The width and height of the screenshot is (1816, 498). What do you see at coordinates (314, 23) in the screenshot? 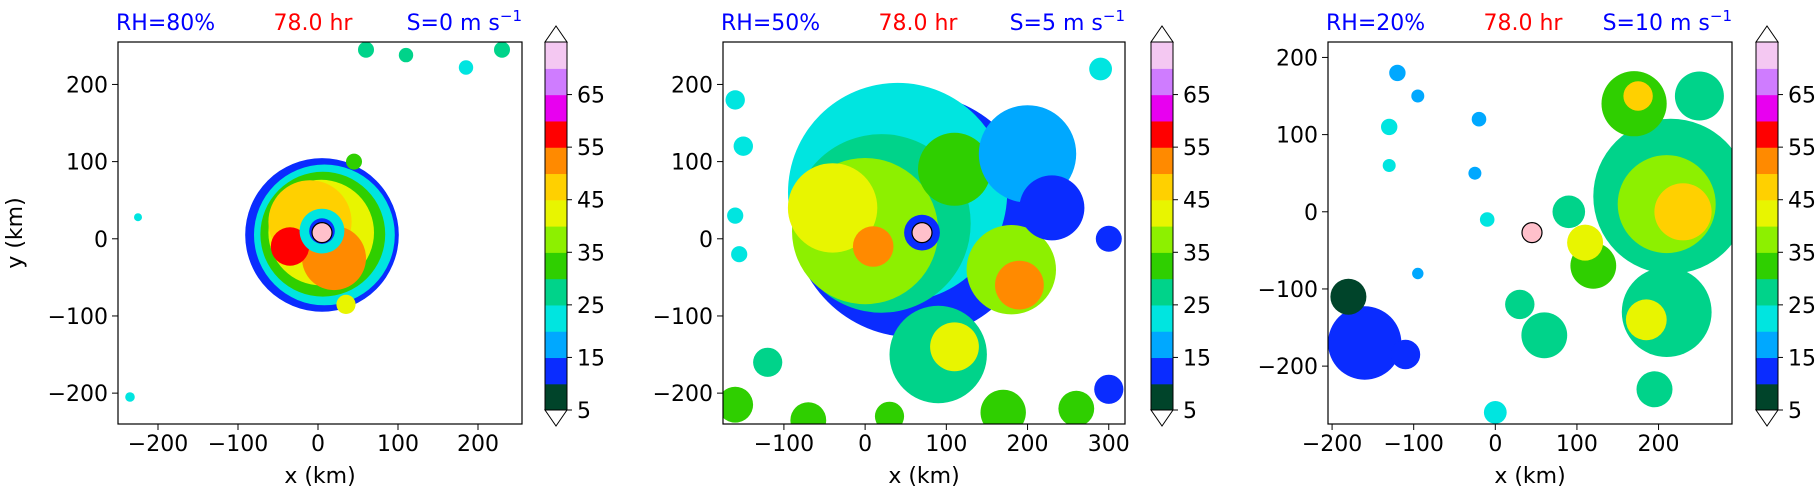
I see `title-time: 78.0 hr` at bounding box center [314, 23].